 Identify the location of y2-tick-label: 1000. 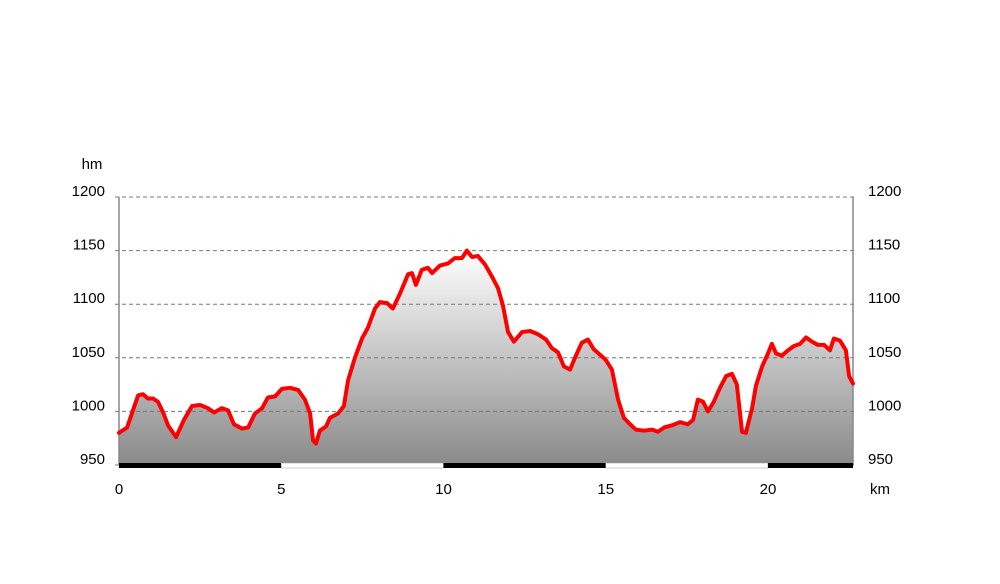
(884, 405).